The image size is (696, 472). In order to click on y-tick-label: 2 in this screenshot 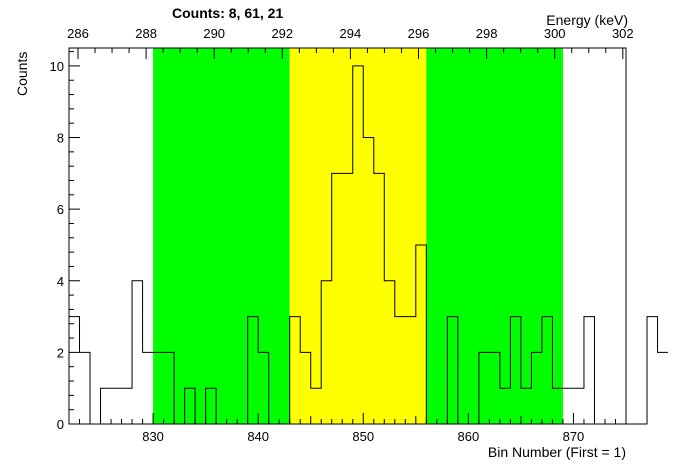, I will do `click(60, 352)`.